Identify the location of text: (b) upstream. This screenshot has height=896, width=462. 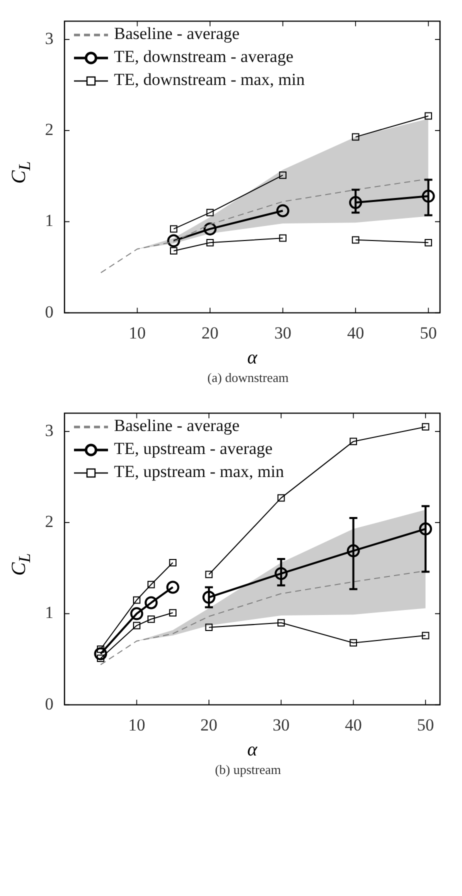
(248, 770).